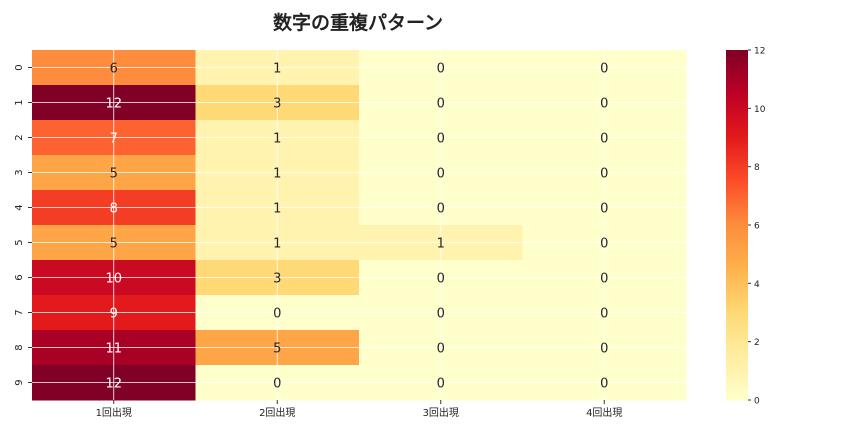 The height and width of the screenshot is (432, 864). I want to click on x-tick-label: 1回出現, so click(114, 412).